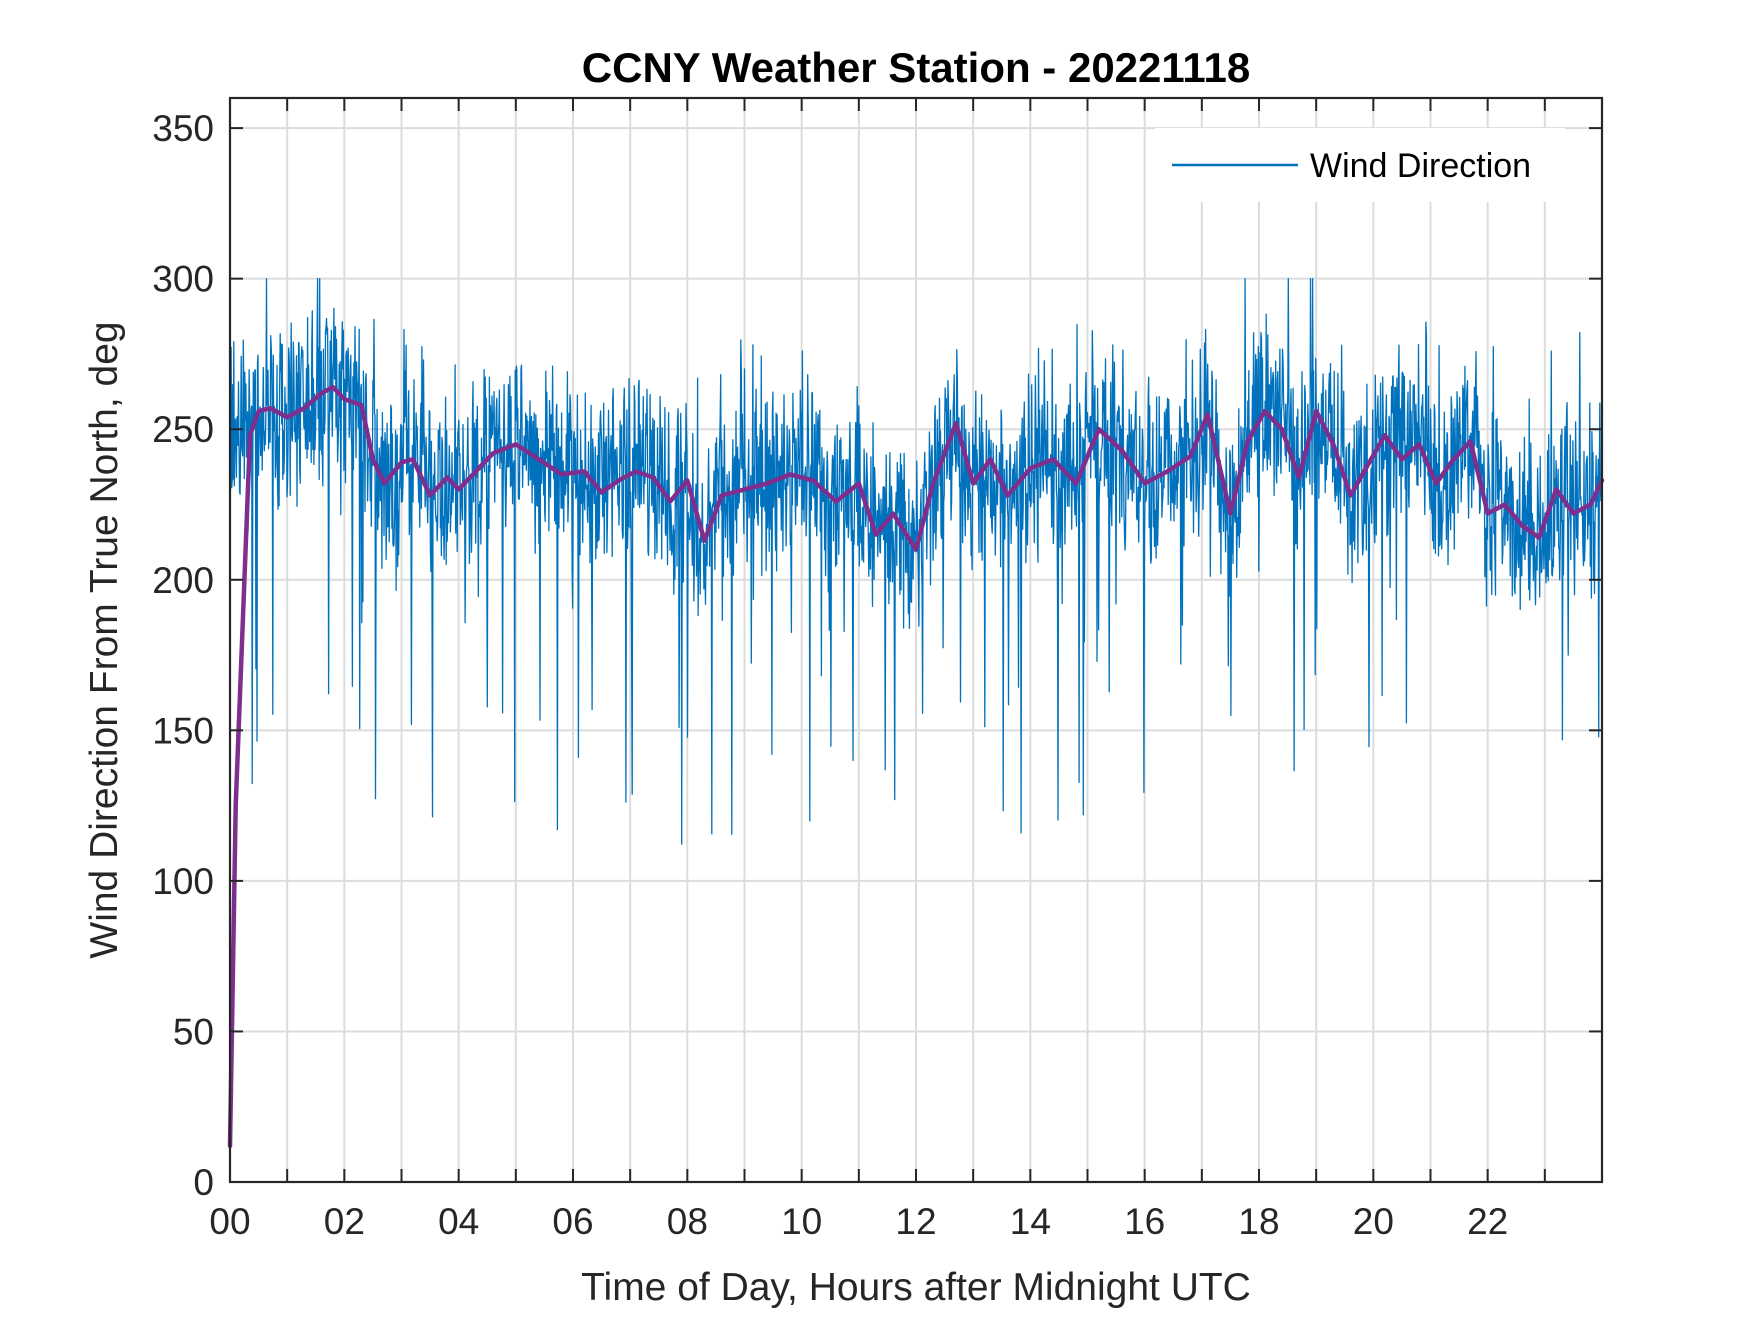 The width and height of the screenshot is (1750, 1318). Describe the element at coordinates (183, 429) in the screenshot. I see `y-tick-label: 250` at that location.